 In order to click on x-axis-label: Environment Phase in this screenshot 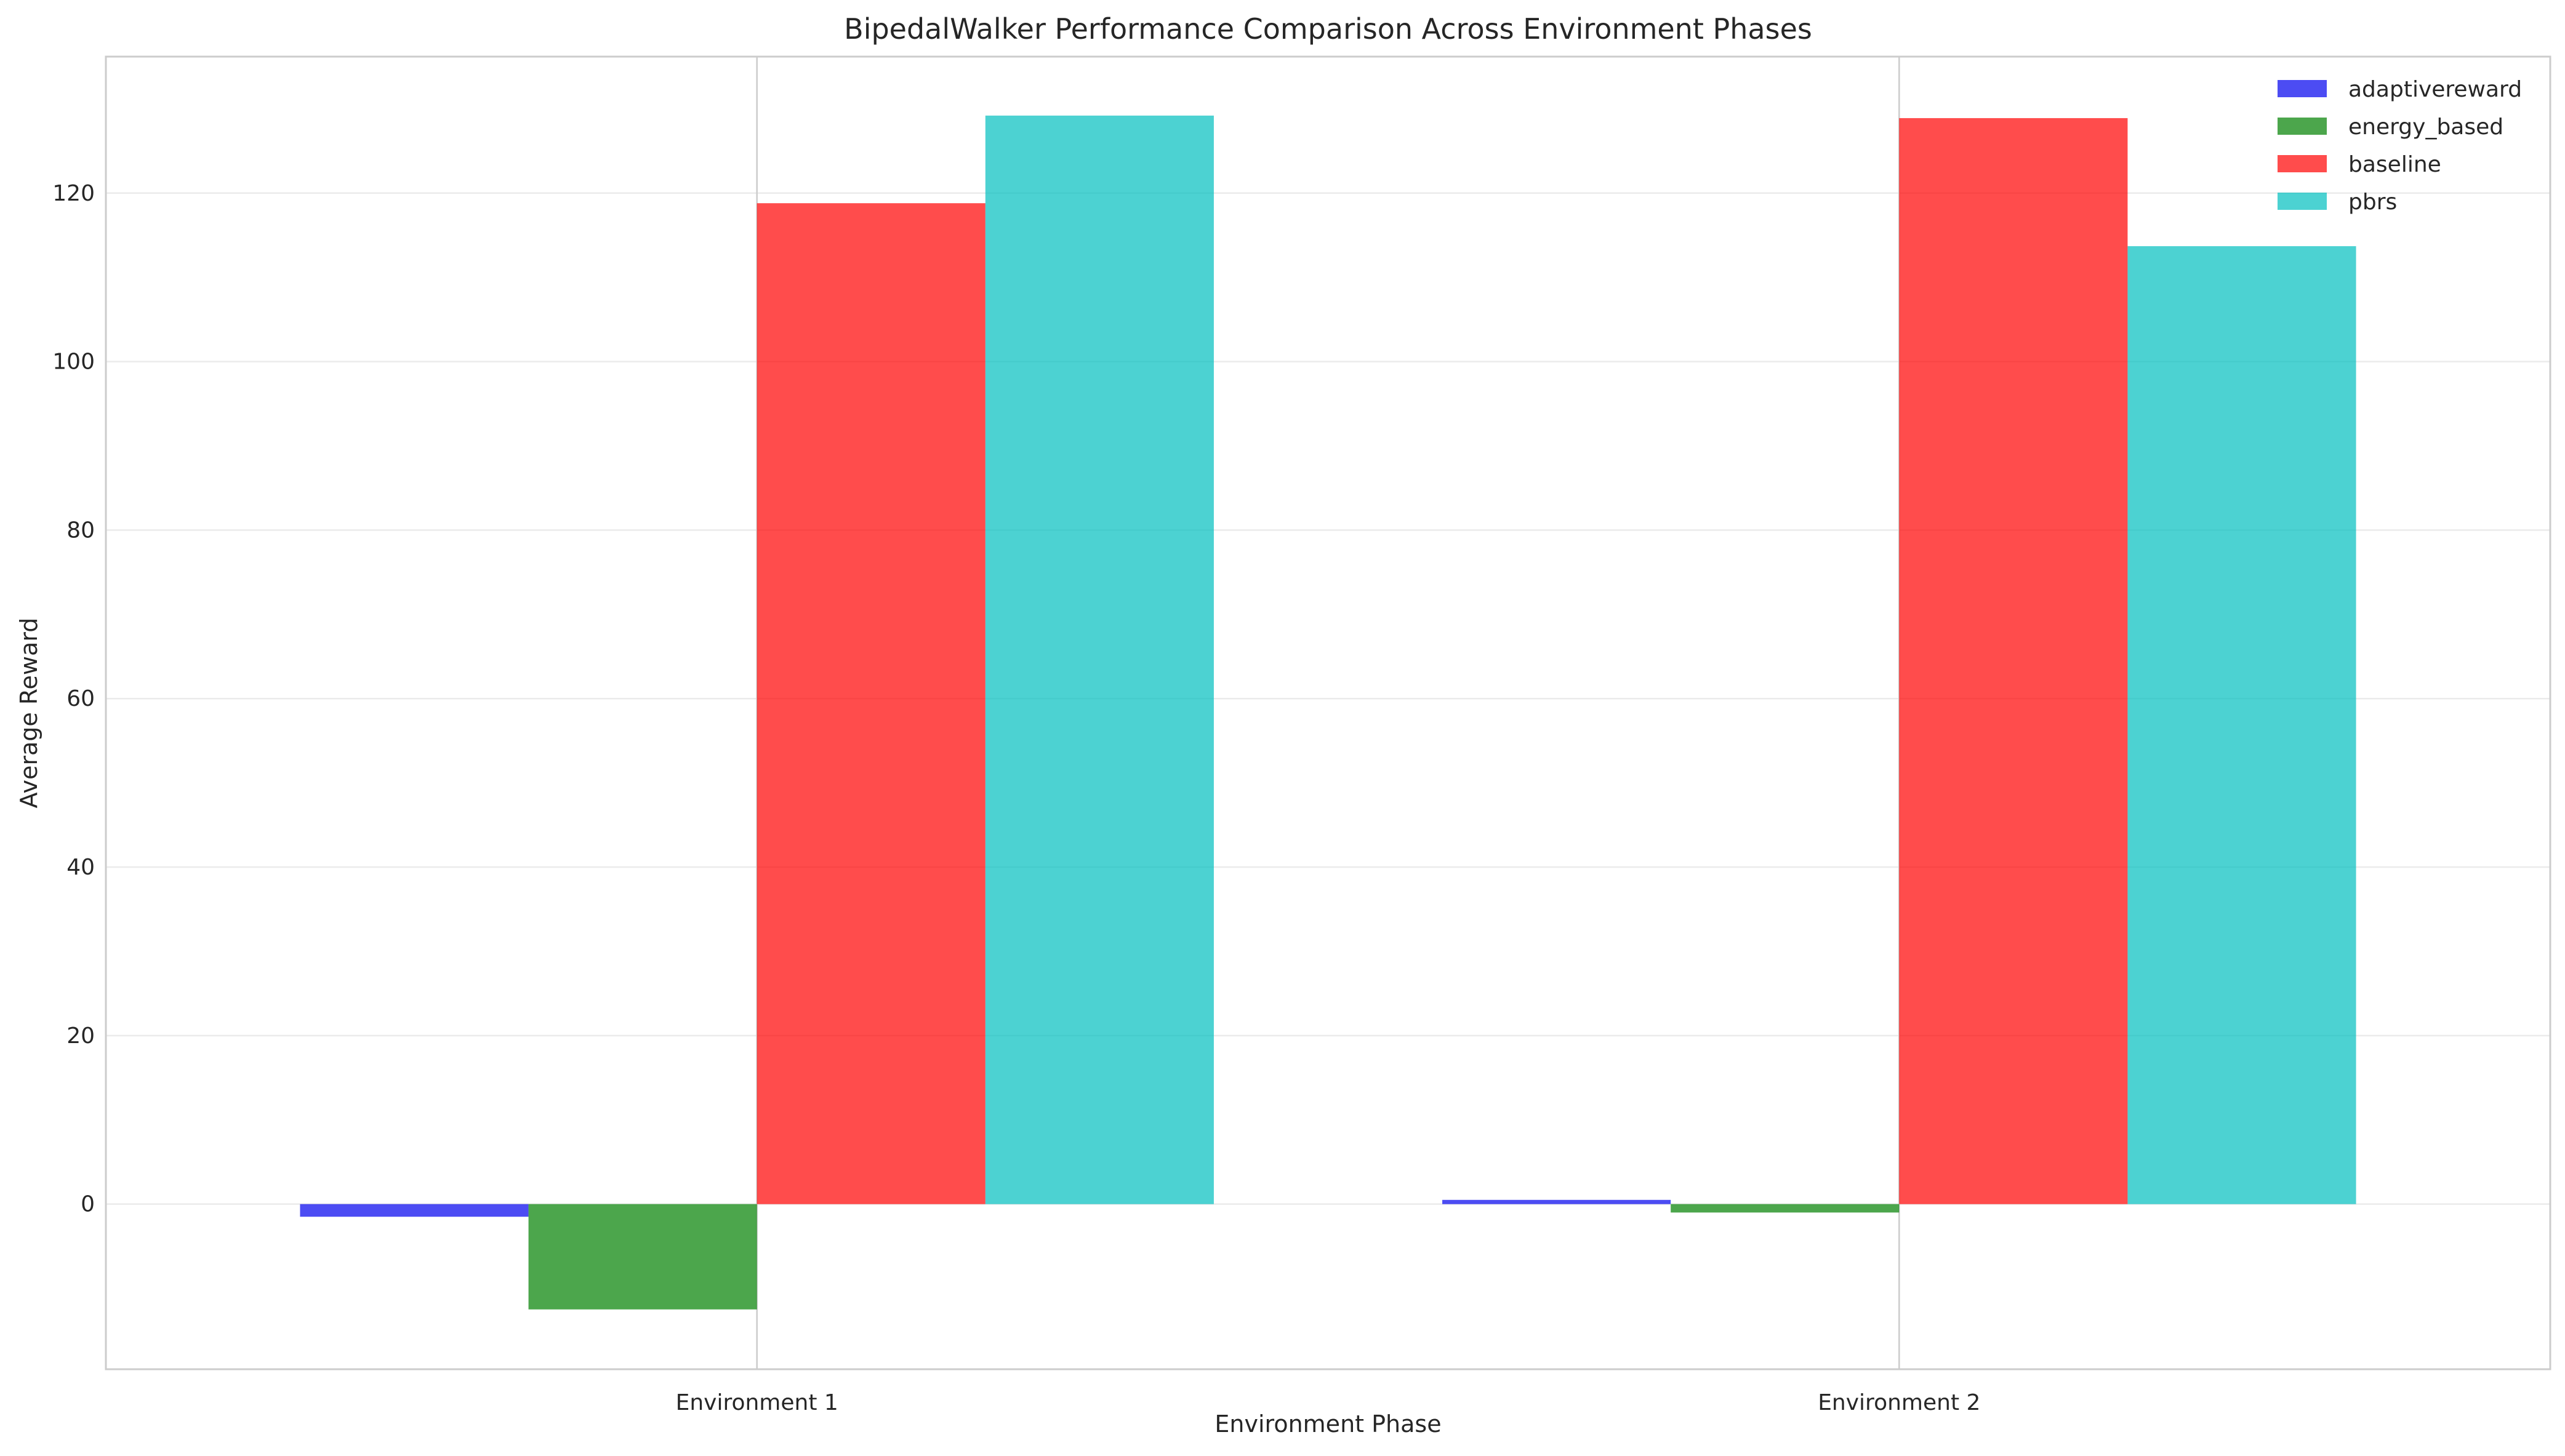, I will do `click(1327, 1424)`.